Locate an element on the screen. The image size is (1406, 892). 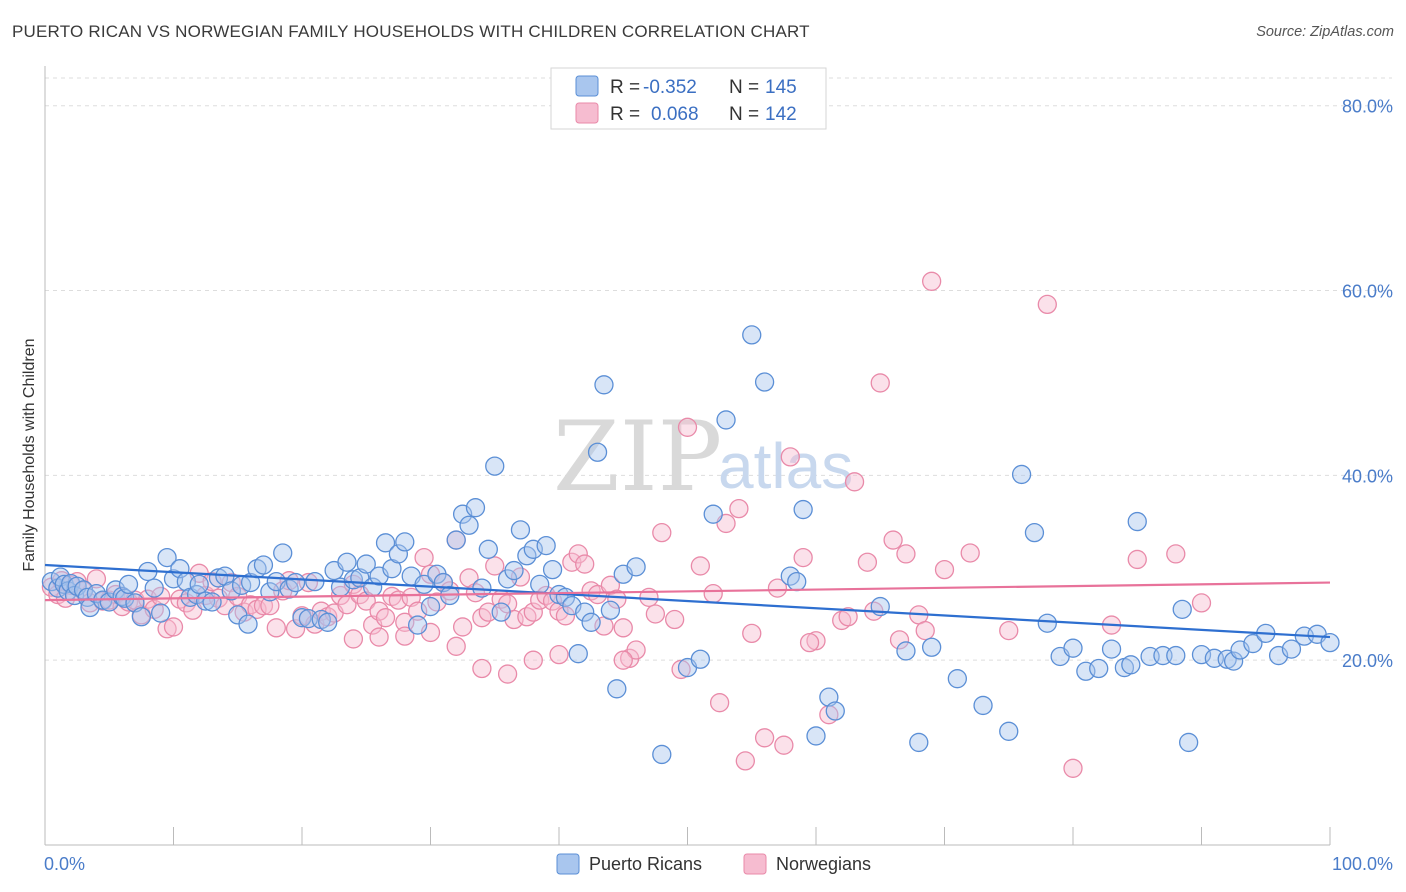
legend-r-label-pink: R = is located at coordinates (625, 114).